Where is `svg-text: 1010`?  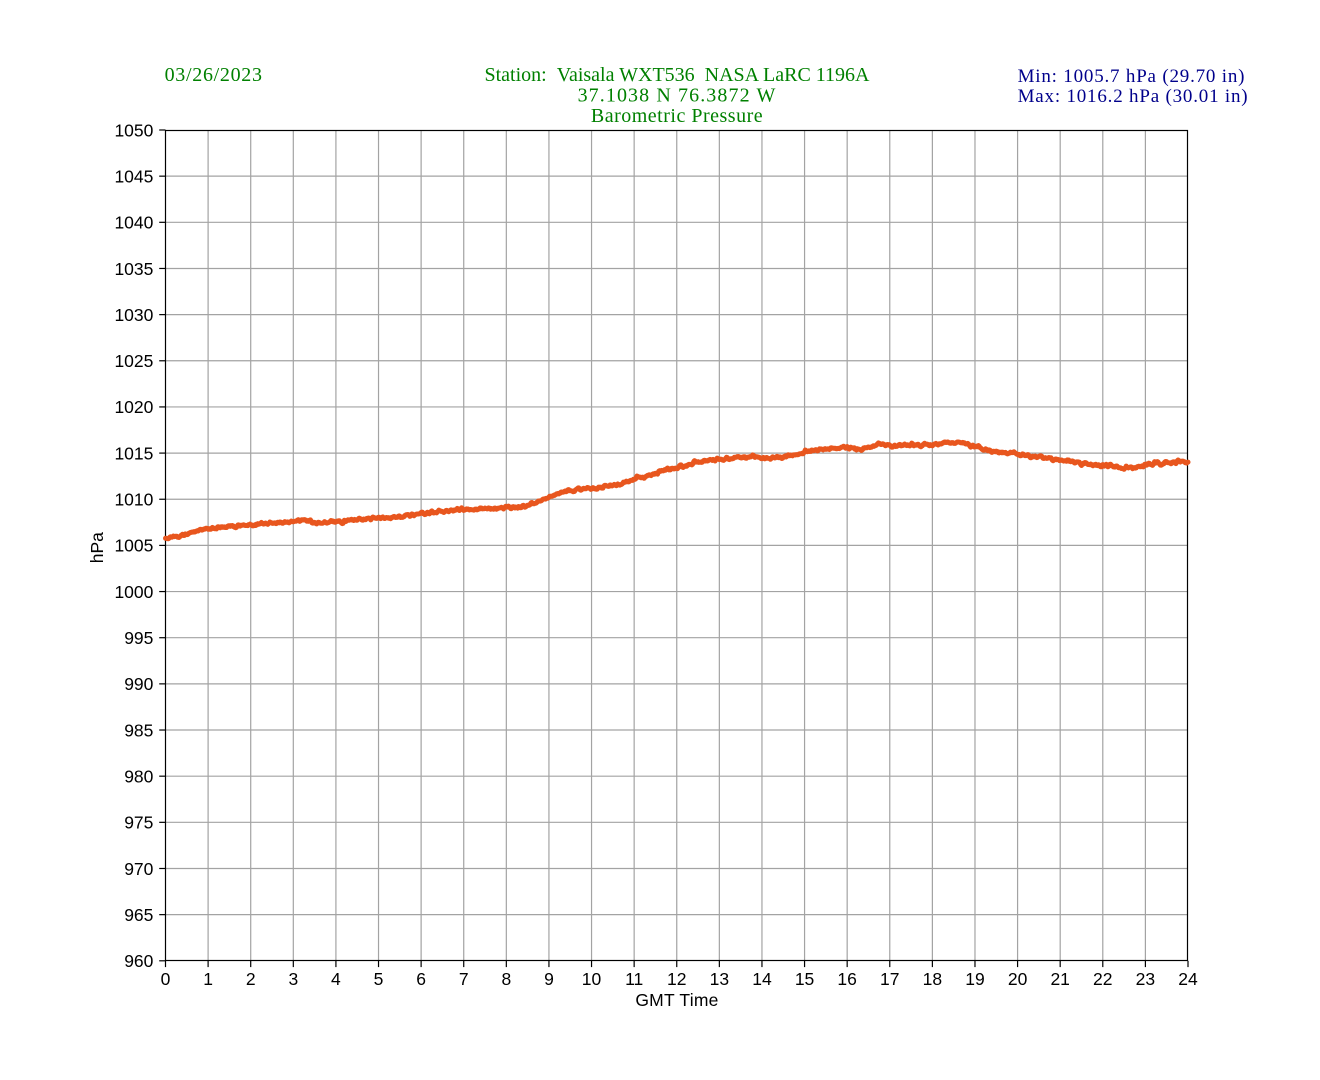 svg-text: 1010 is located at coordinates (133, 500).